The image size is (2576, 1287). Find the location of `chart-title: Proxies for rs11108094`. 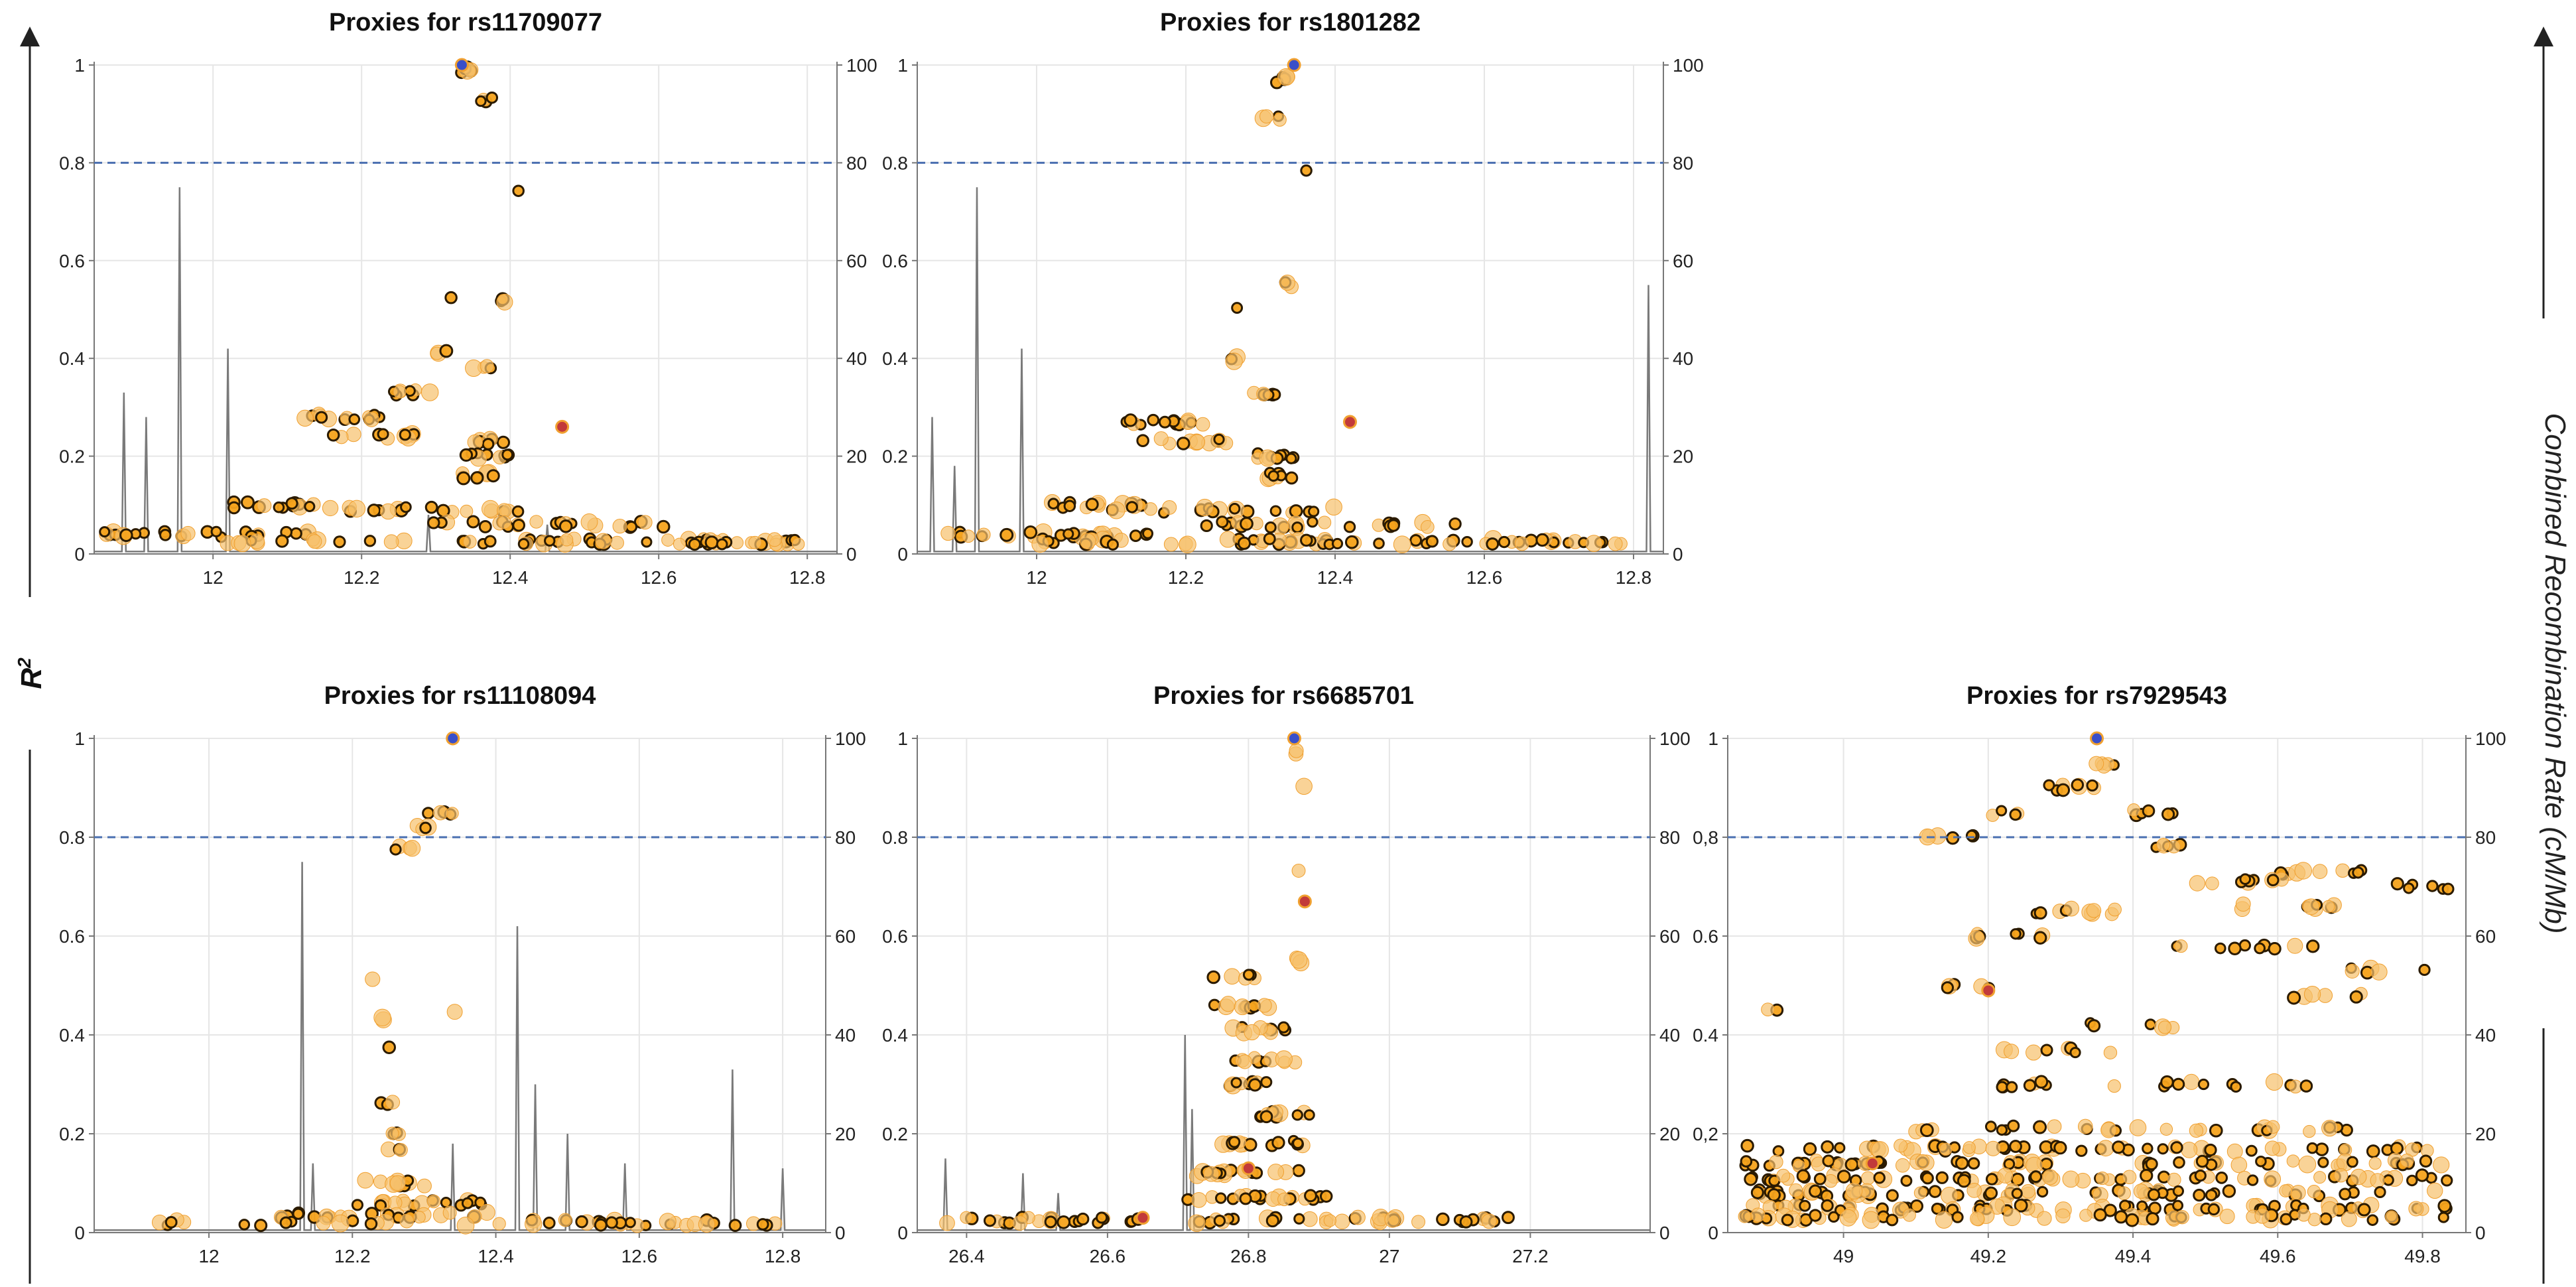

chart-title: Proxies for rs11108094 is located at coordinates (460, 696).